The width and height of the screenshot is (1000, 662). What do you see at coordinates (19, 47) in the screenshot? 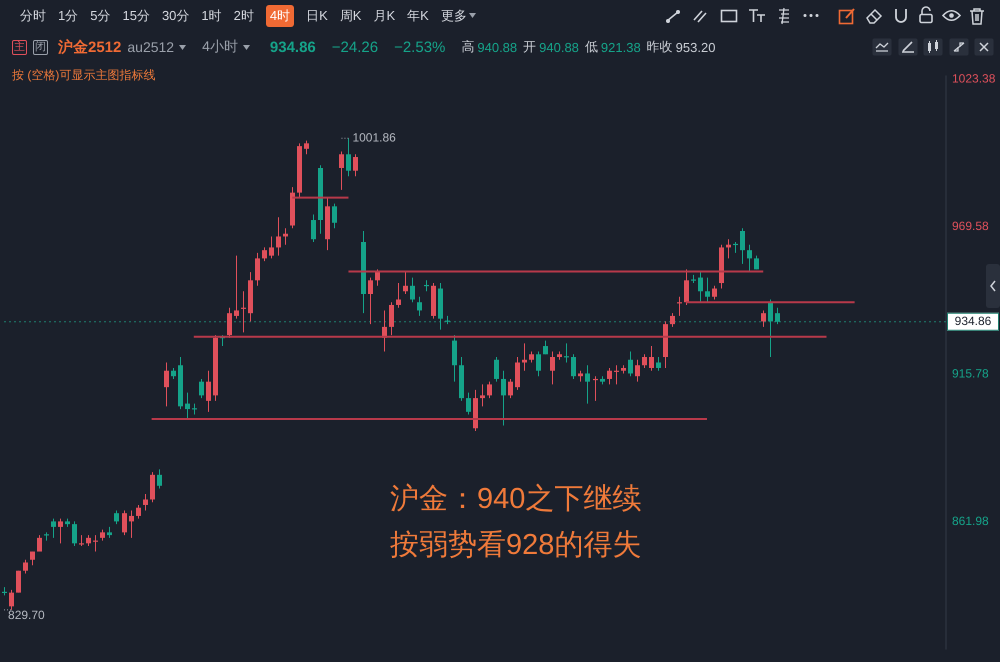
I see `text: 主` at bounding box center [19, 47].